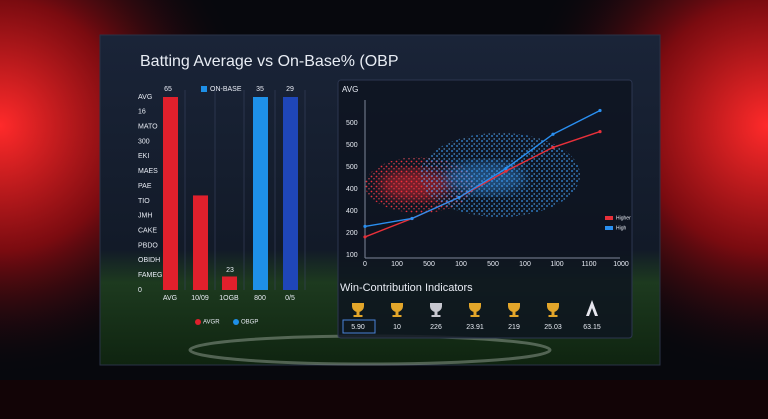  What do you see at coordinates (260, 89) in the screenshot?
I see `annotation: 35` at bounding box center [260, 89].